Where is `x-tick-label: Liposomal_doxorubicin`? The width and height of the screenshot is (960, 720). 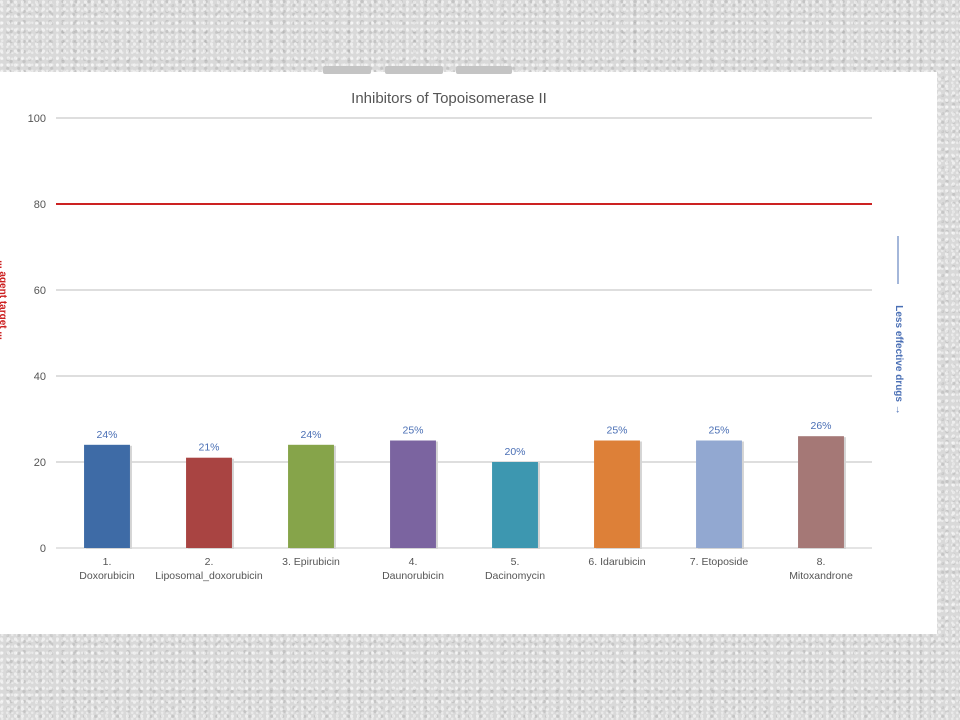
x-tick-label: Liposomal_doxorubicin is located at coordinates (209, 576).